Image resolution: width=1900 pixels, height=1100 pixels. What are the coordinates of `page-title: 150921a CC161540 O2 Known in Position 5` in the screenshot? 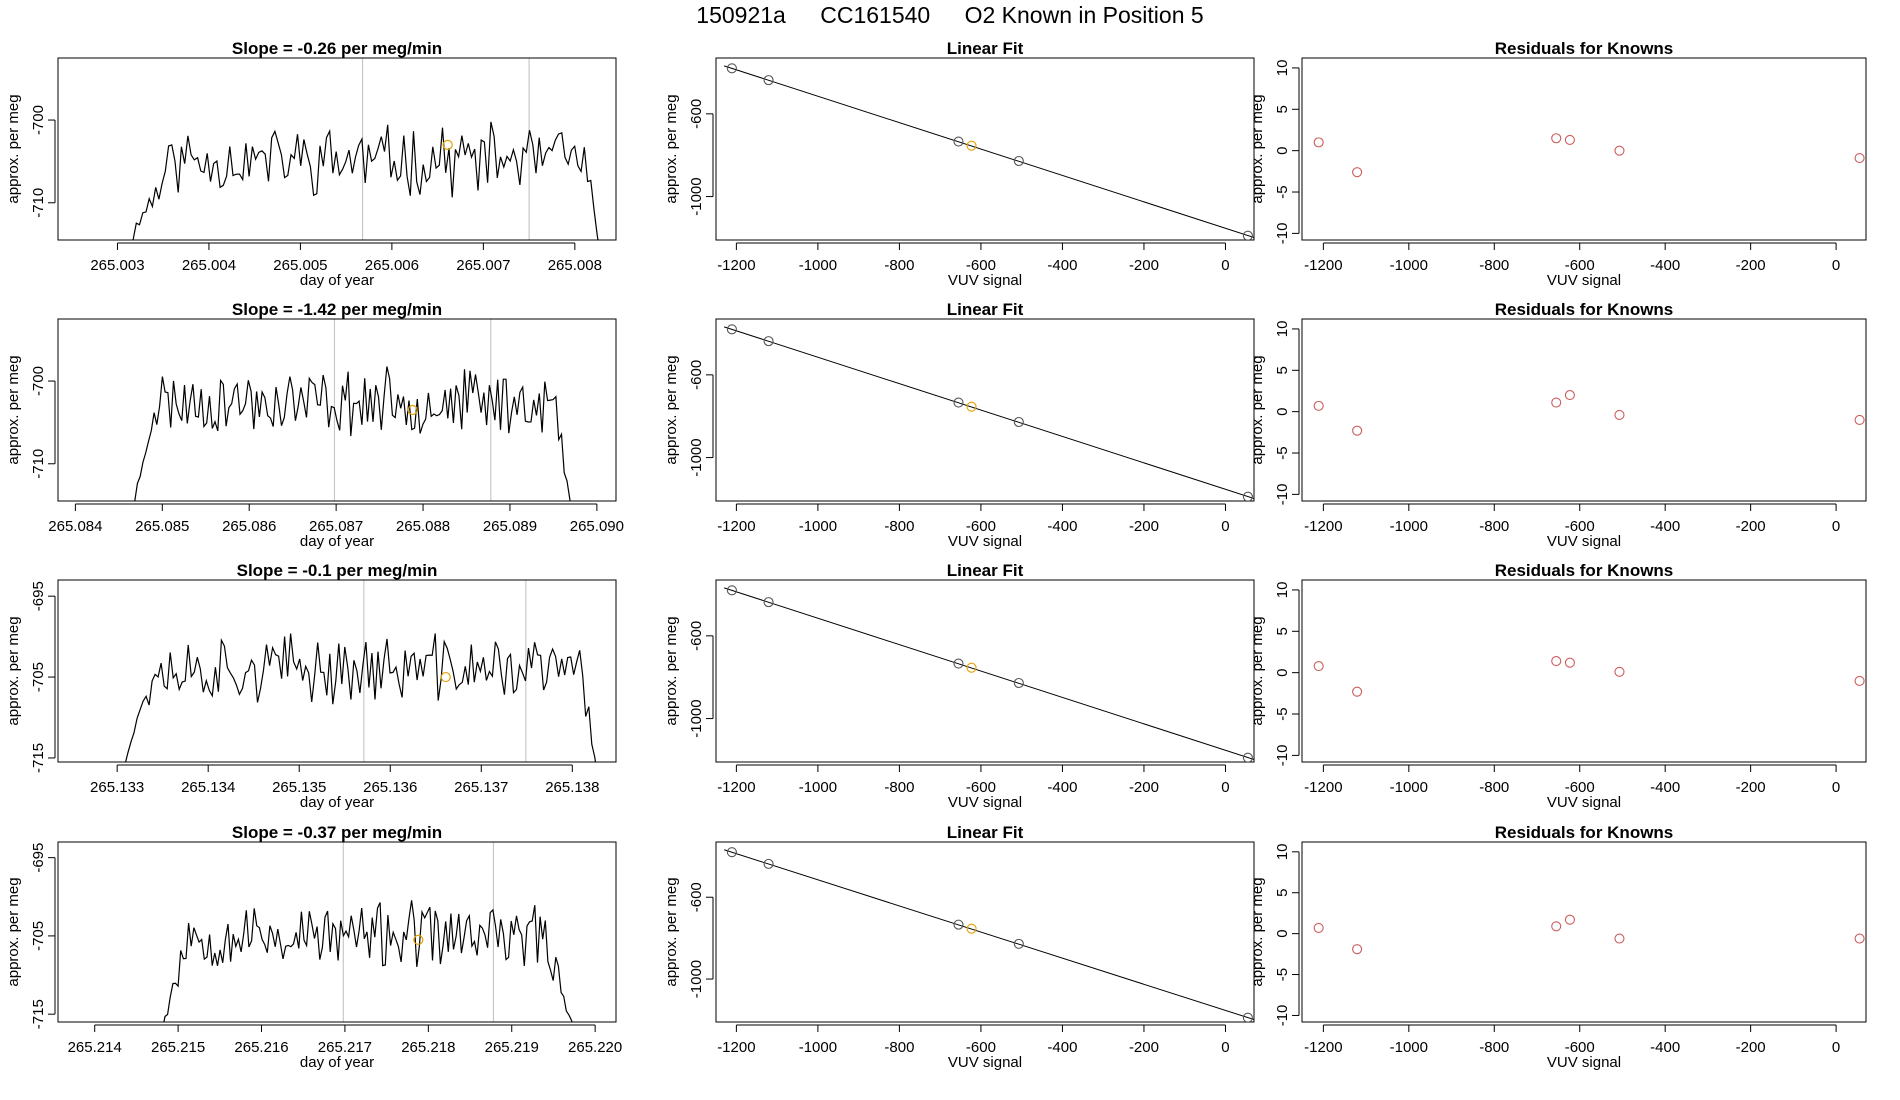 It's located at (950, 17).